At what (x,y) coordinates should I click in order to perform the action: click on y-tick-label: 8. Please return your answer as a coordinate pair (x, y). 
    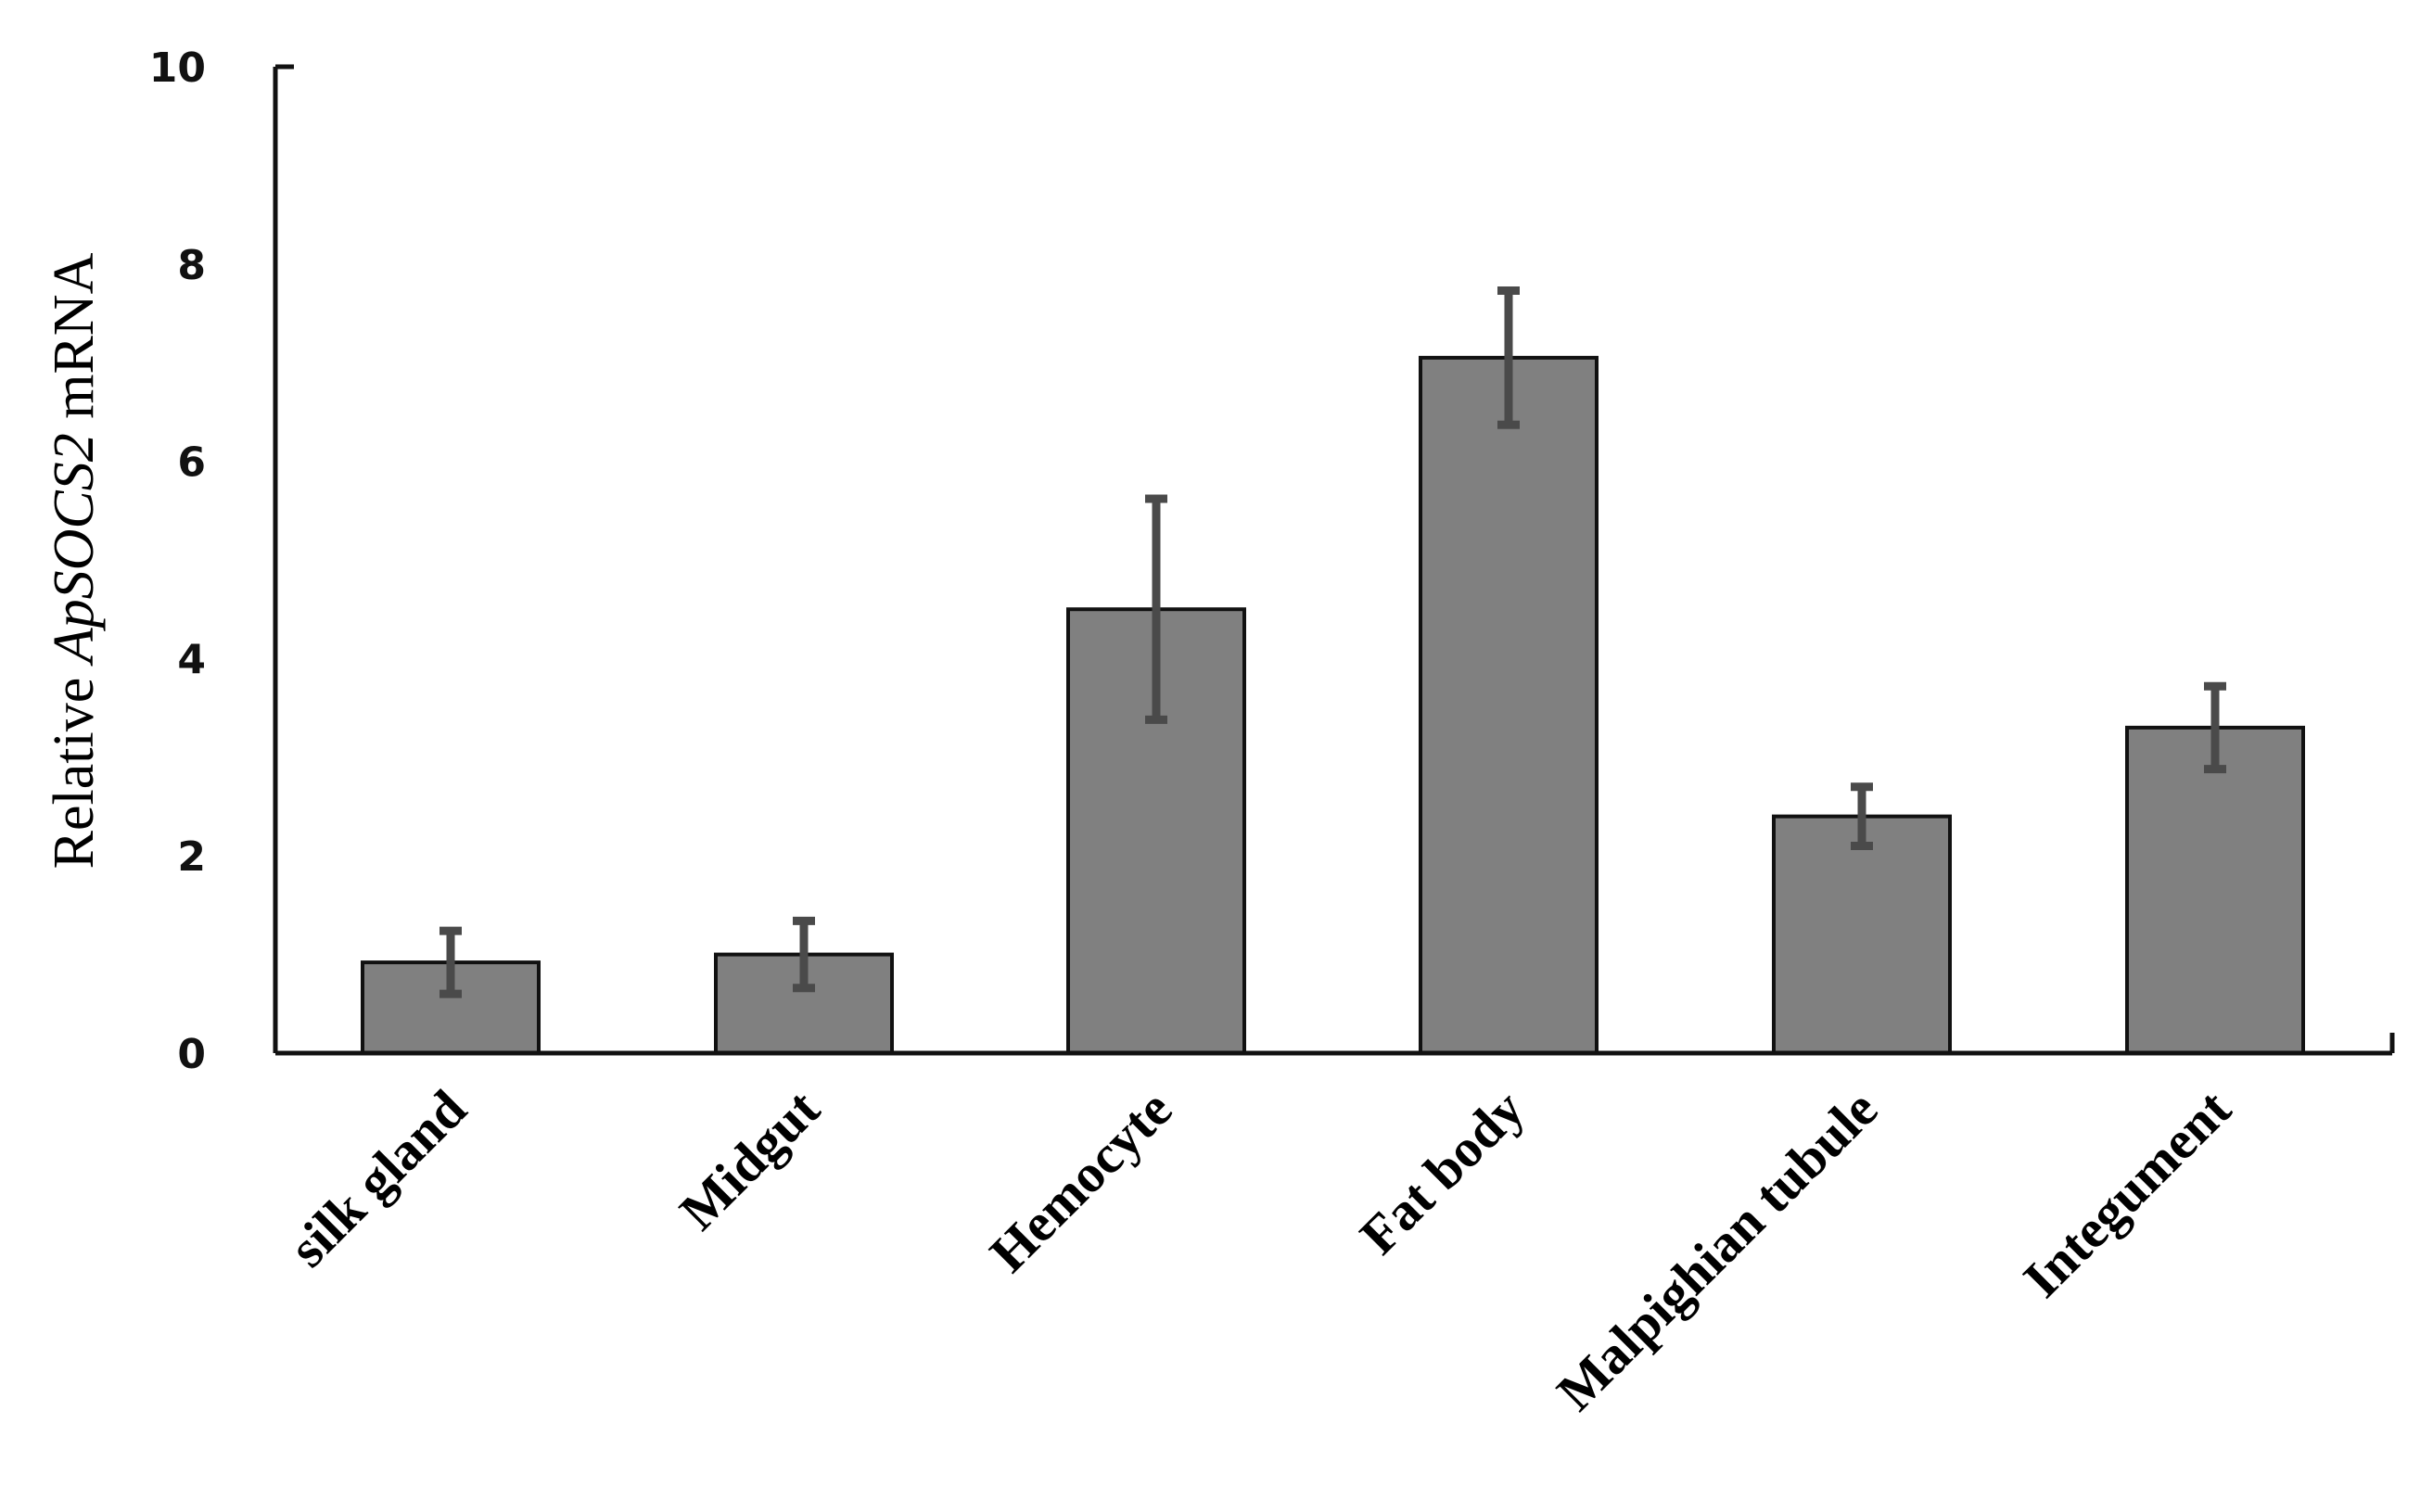
    Looking at the image, I should click on (191, 265).